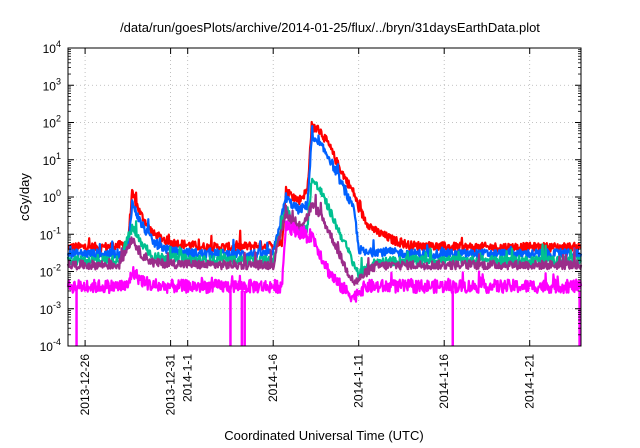 This screenshot has width=640, height=448. Describe the element at coordinates (171, 385) in the screenshot. I see `x-tick-label: 2013-12-31` at that location.